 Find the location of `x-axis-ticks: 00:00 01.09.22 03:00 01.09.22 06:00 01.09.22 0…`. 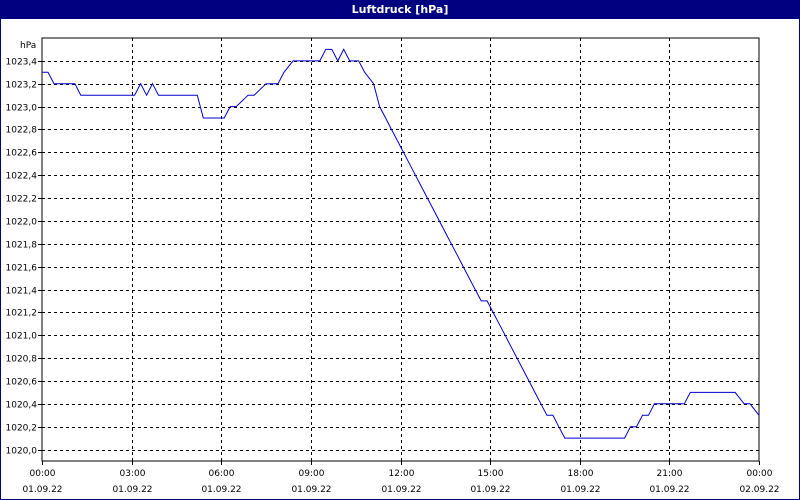

x-axis-ticks: 00:00 01.09.22 03:00 01.09.22 06:00 01.09.22 0… is located at coordinates (401, 478).